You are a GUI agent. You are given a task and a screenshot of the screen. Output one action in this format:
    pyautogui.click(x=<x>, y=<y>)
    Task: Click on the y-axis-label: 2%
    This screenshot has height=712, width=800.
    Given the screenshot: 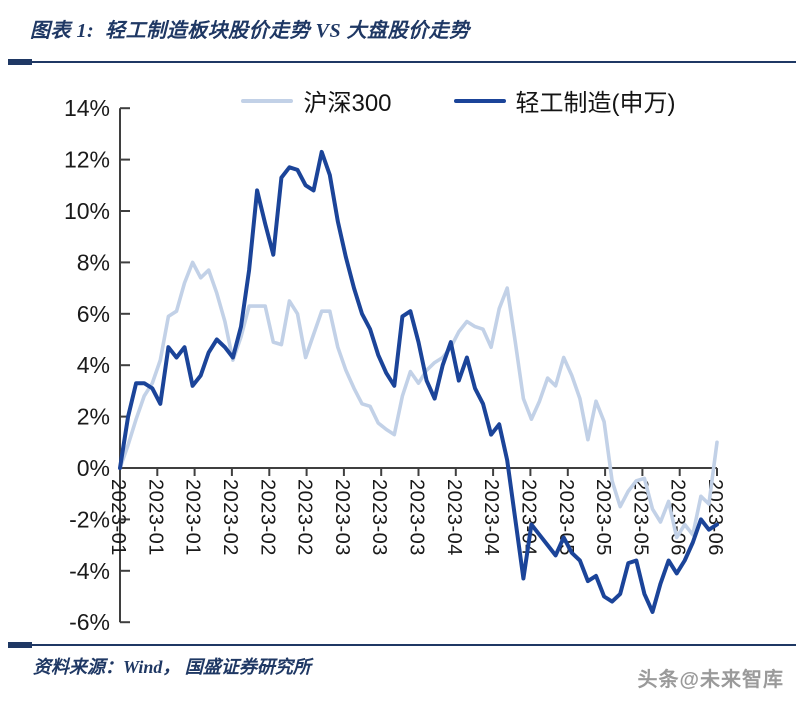 What is the action you would take?
    pyautogui.click(x=93, y=417)
    